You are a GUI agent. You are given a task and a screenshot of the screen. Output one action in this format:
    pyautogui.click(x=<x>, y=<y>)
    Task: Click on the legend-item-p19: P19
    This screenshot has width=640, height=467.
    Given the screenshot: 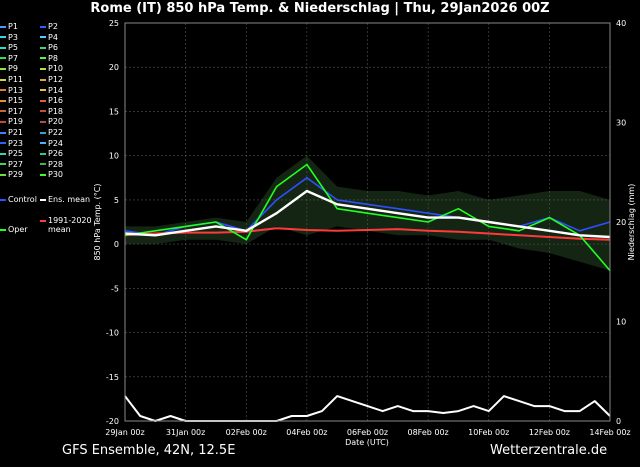 What is the action you would take?
    pyautogui.click(x=11, y=122)
    